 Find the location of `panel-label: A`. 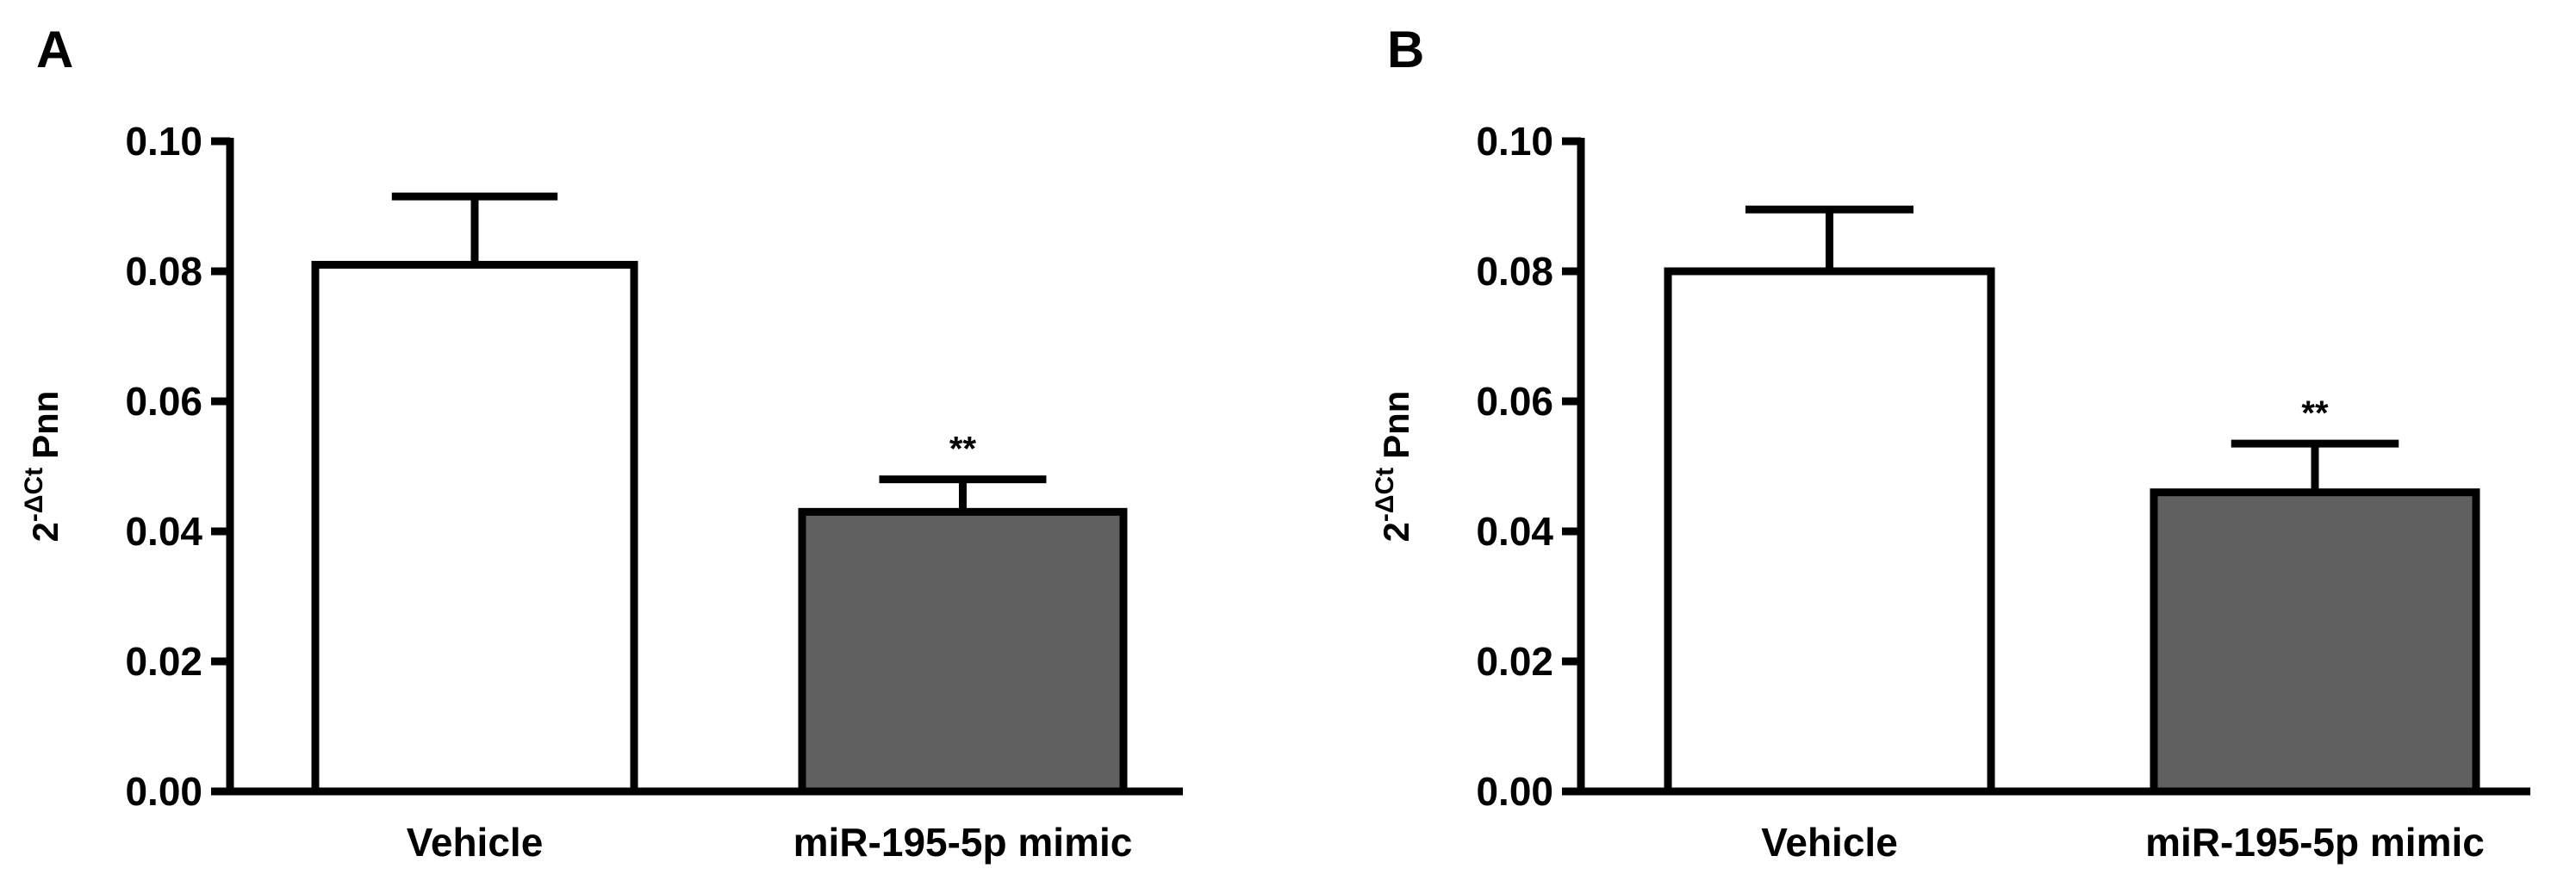

panel-label: A is located at coordinates (55, 50).